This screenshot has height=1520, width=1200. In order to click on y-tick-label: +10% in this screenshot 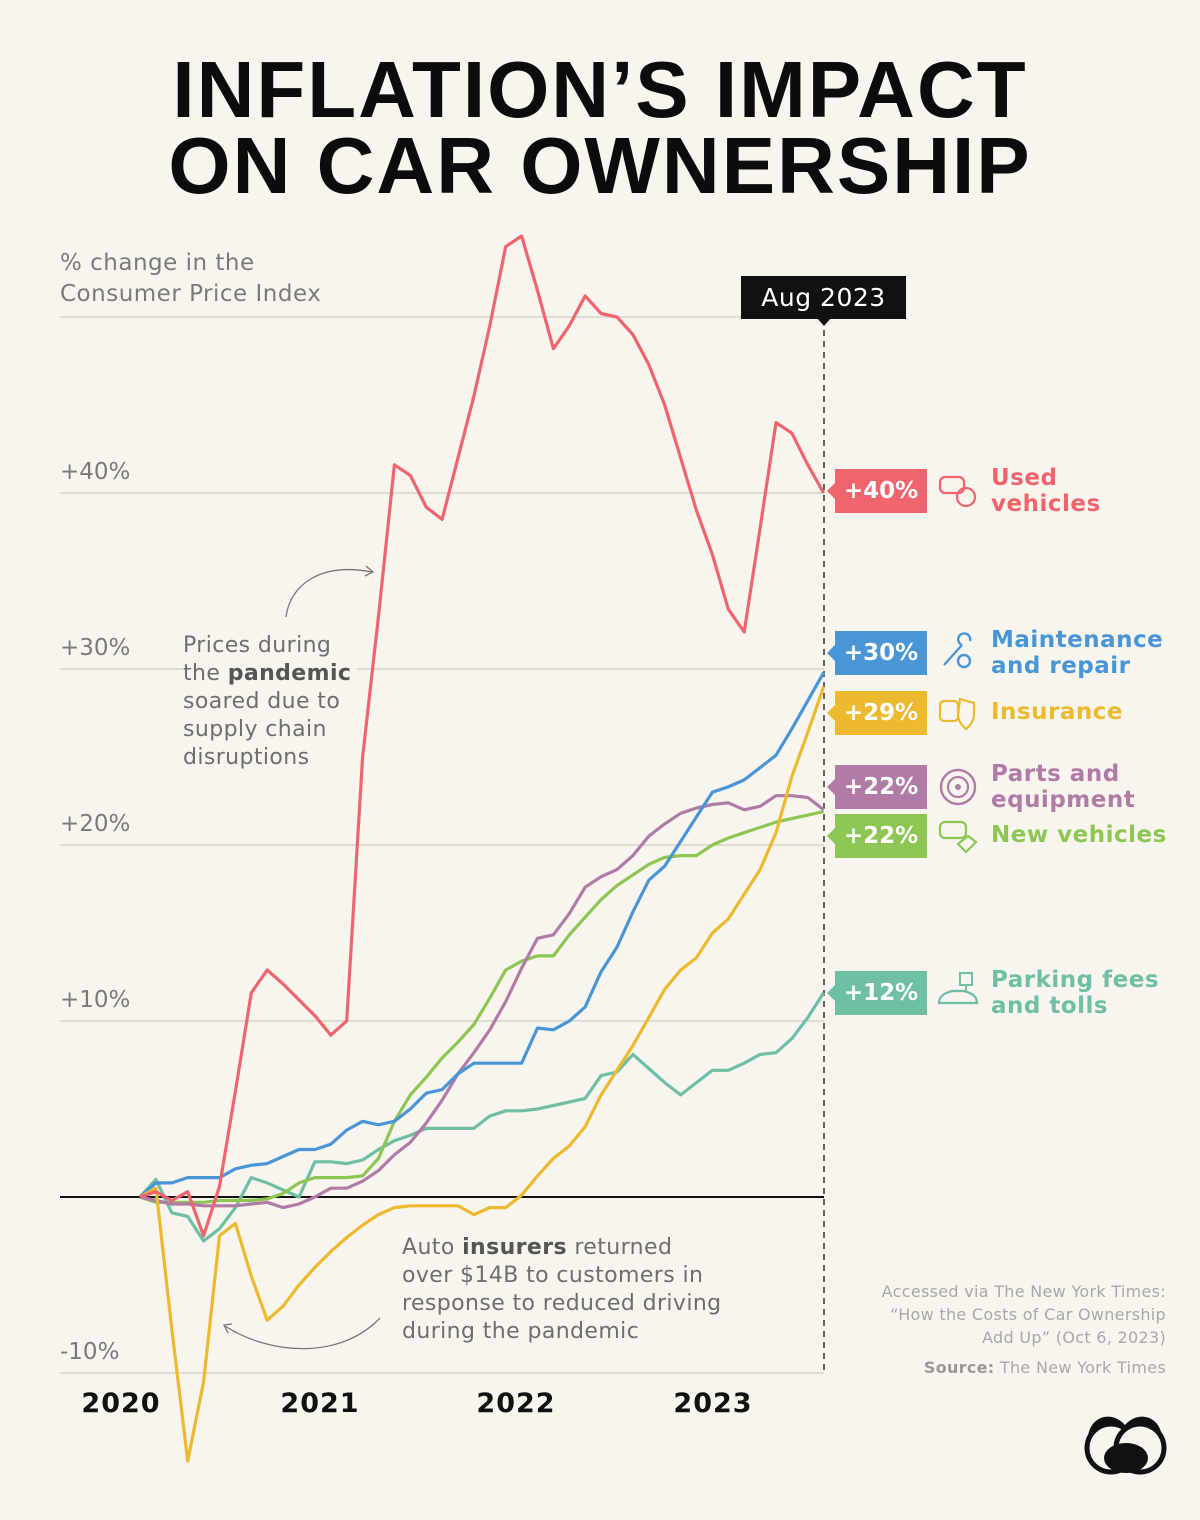, I will do `click(95, 1000)`.